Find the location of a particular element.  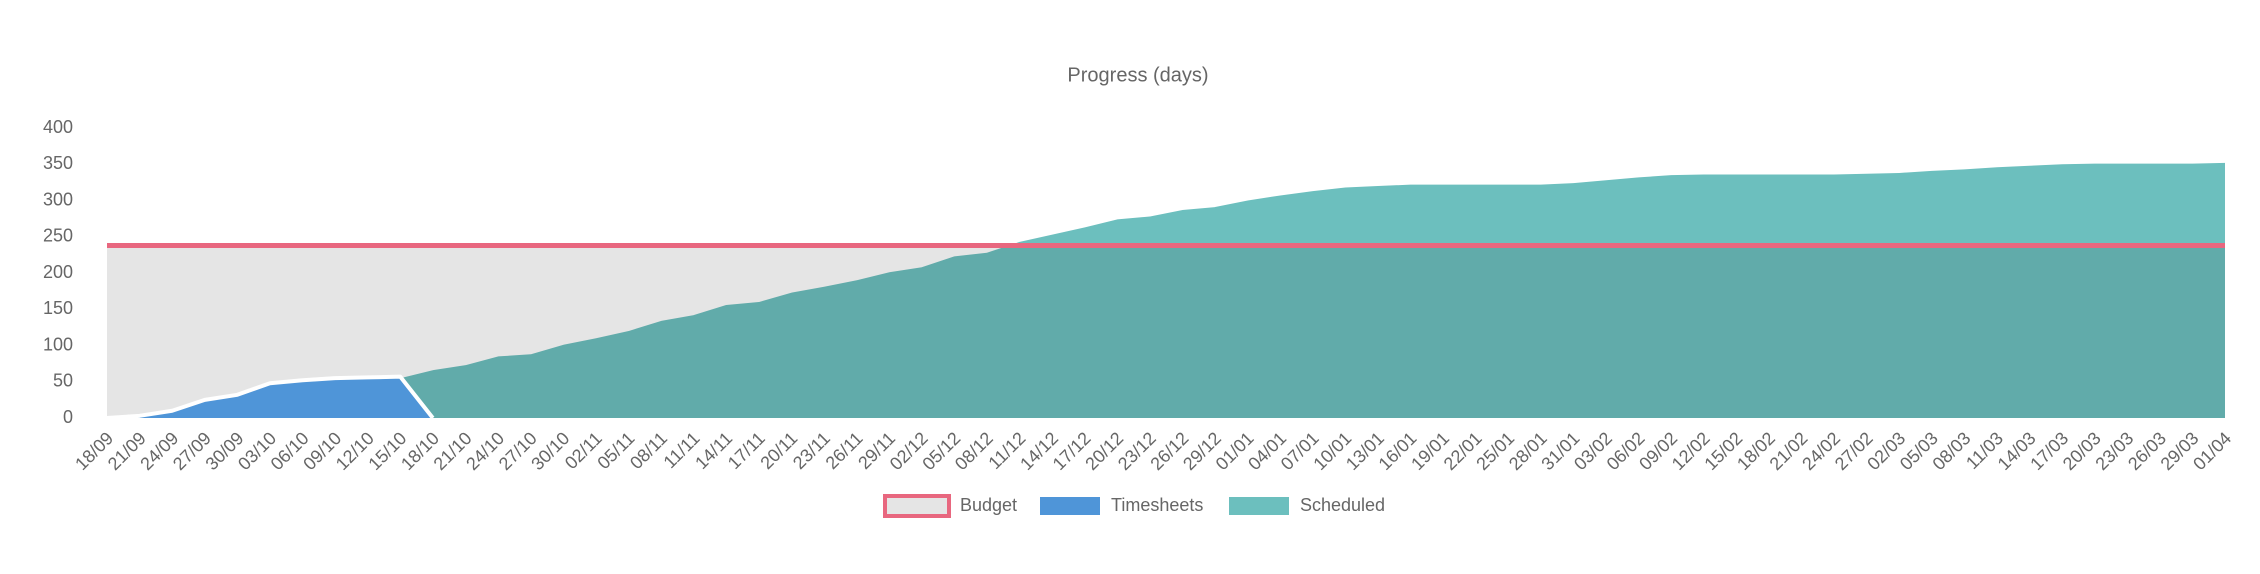

x-tick-label: 08/11 is located at coordinates (648, 450).